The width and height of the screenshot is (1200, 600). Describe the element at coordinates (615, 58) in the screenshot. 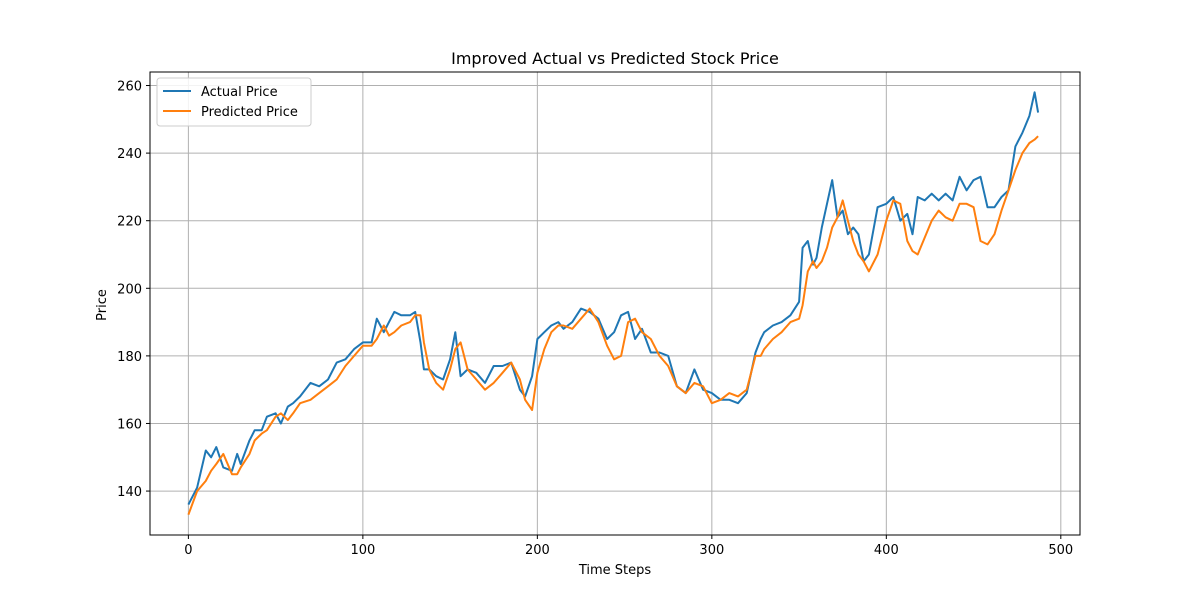

I see `chart-title: Improved Actual vs Predicted Stock Price` at that location.